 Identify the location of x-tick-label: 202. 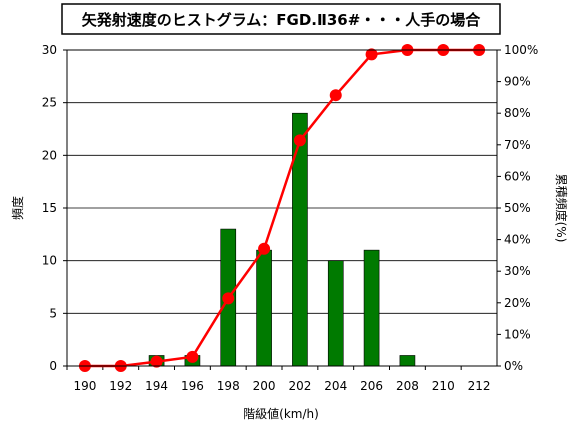
(299, 386).